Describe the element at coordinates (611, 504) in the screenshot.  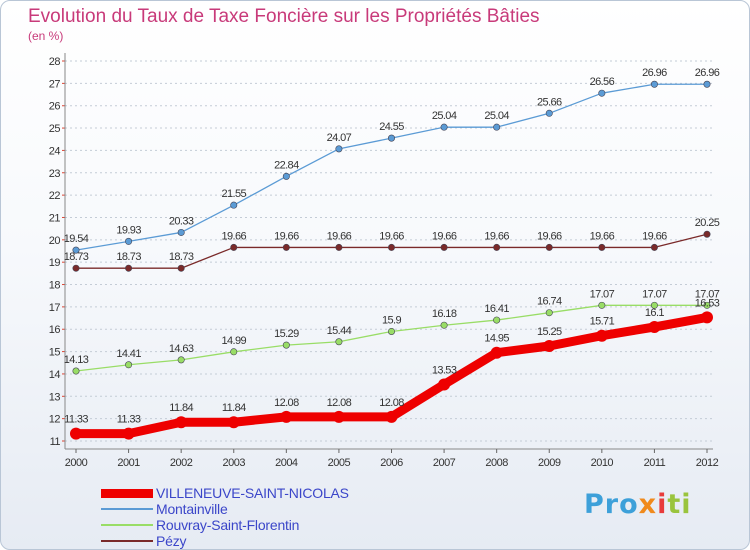
I see `logo-letters: Pro` at that location.